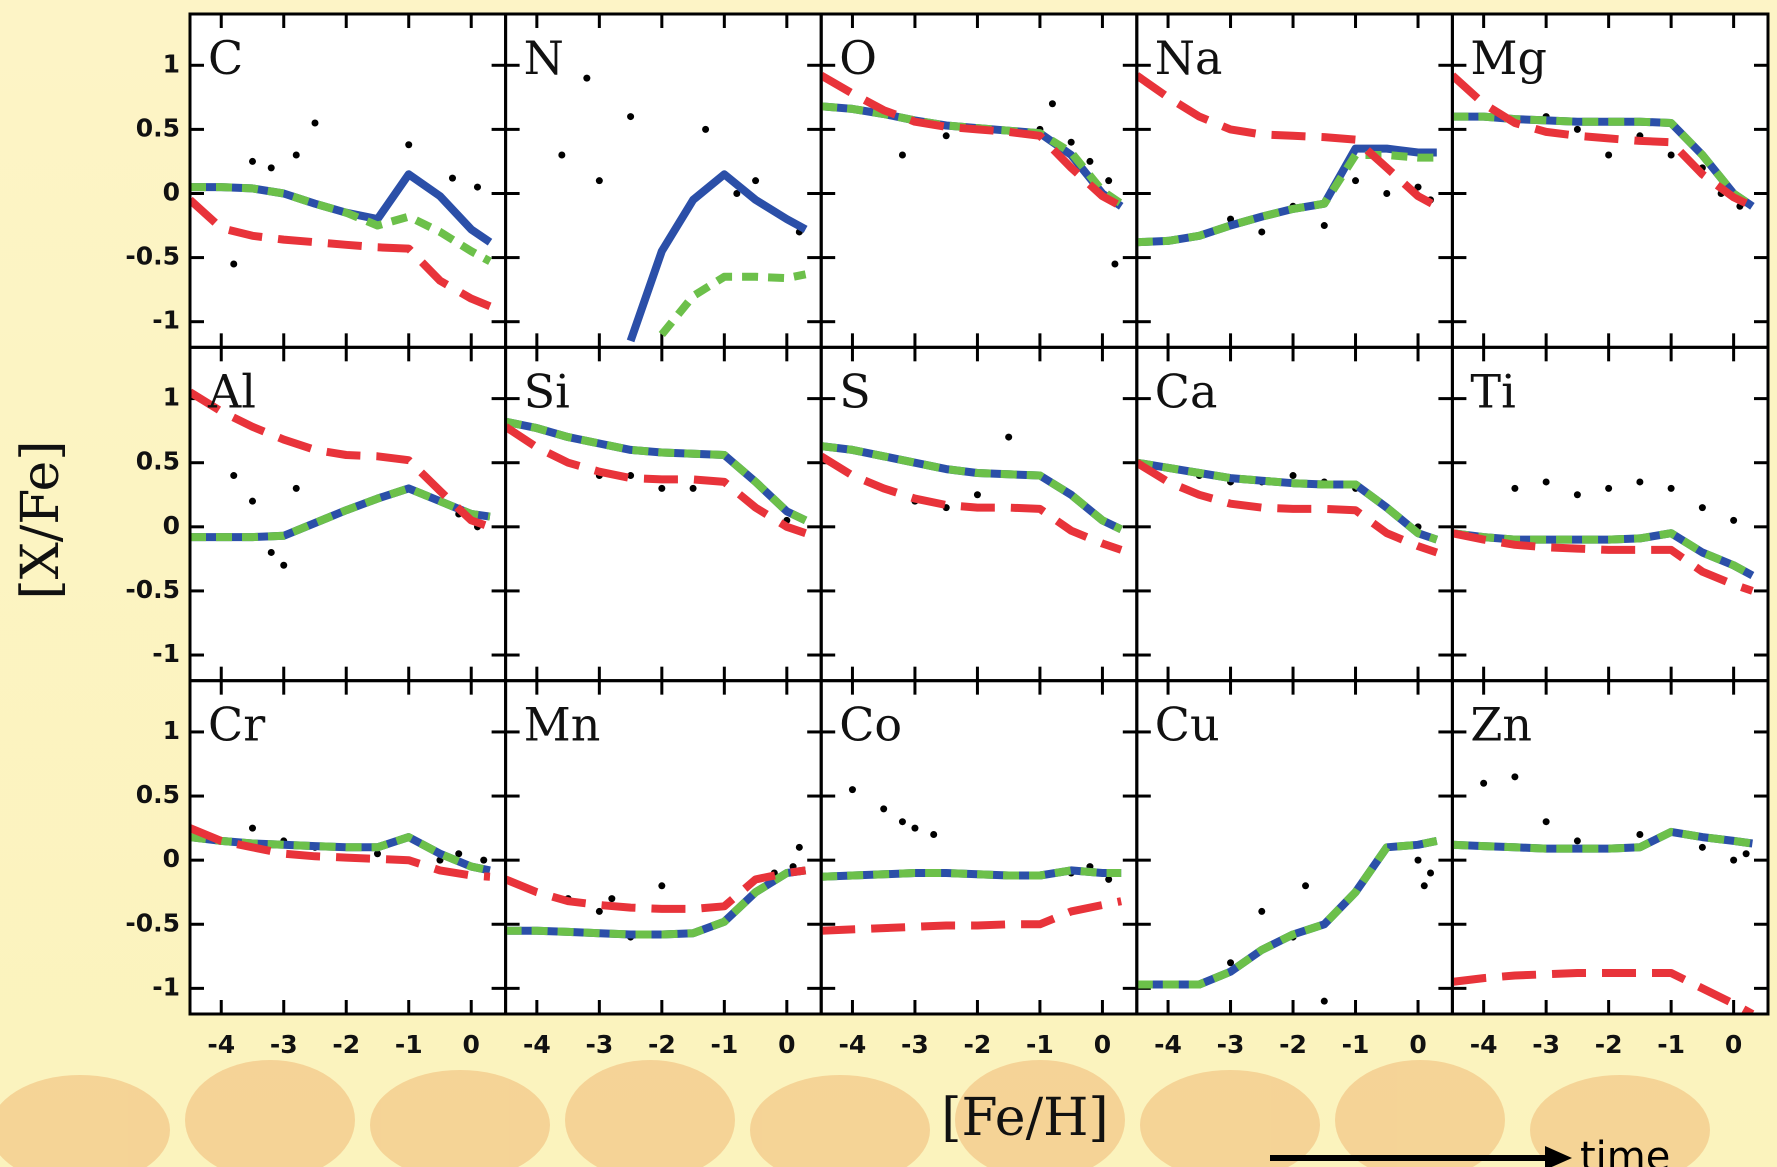  What do you see at coordinates (225, 58) in the screenshot?
I see `element-label: C` at bounding box center [225, 58].